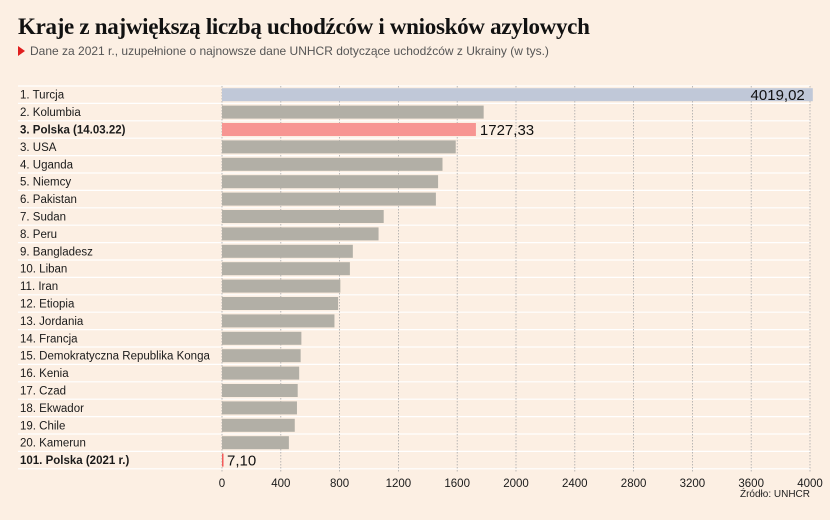 The width and height of the screenshot is (830, 520). What do you see at coordinates (634, 484) in the screenshot?
I see `x-tick-label: 2800` at bounding box center [634, 484].